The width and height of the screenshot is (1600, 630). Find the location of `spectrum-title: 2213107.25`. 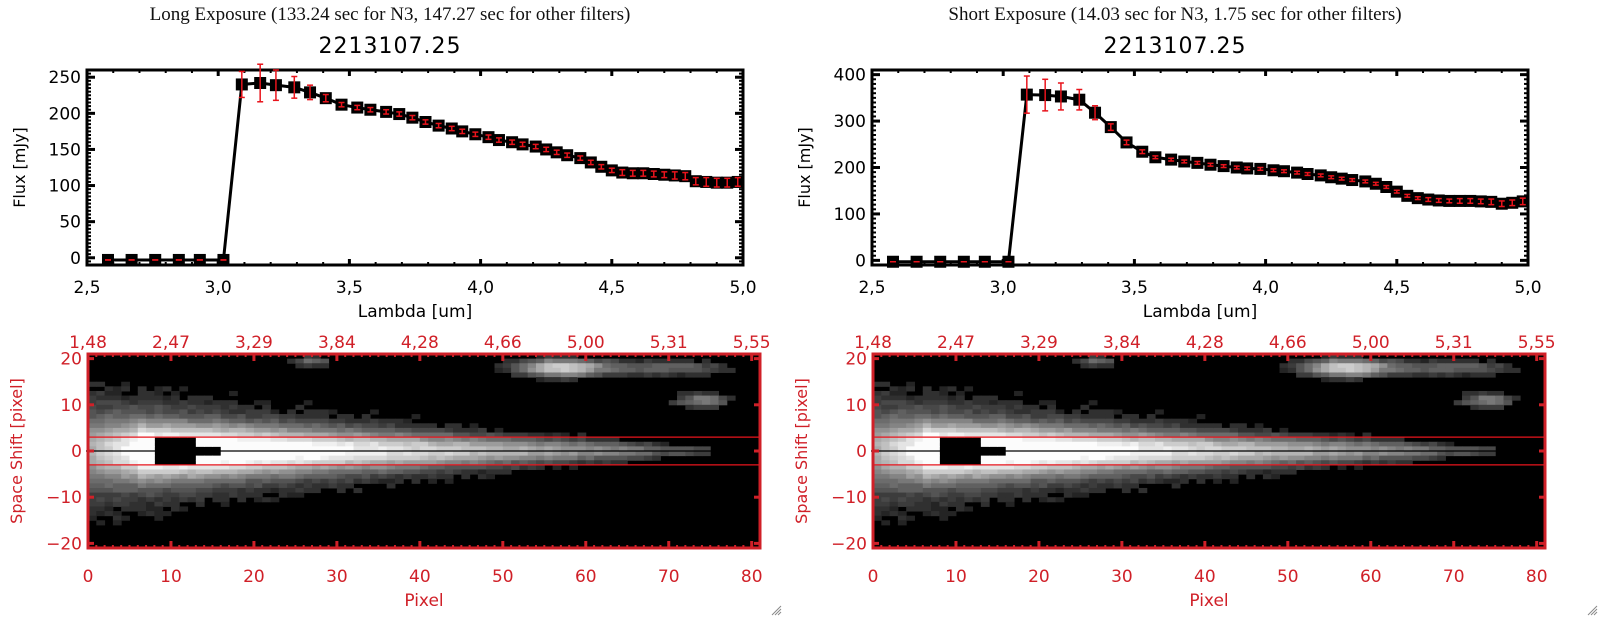

spectrum-title: 2213107.25 is located at coordinates (1175, 46).